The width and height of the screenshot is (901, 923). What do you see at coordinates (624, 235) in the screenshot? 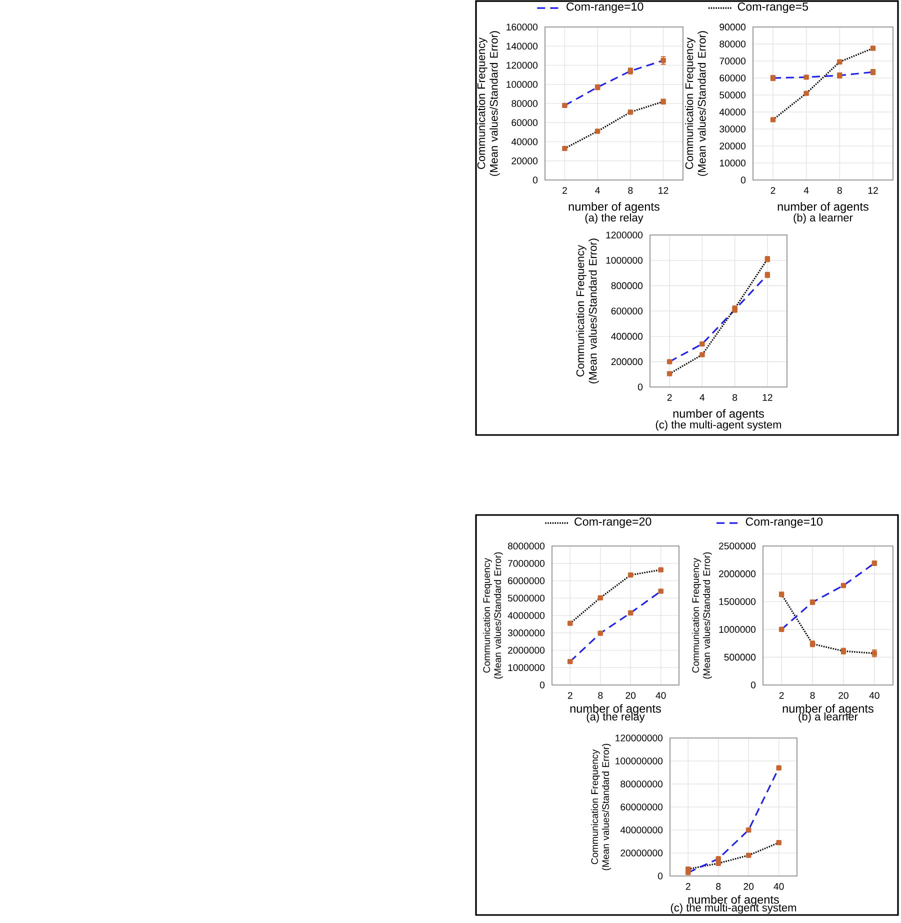
I see `y-tick-label: 1200000` at bounding box center [624, 235].